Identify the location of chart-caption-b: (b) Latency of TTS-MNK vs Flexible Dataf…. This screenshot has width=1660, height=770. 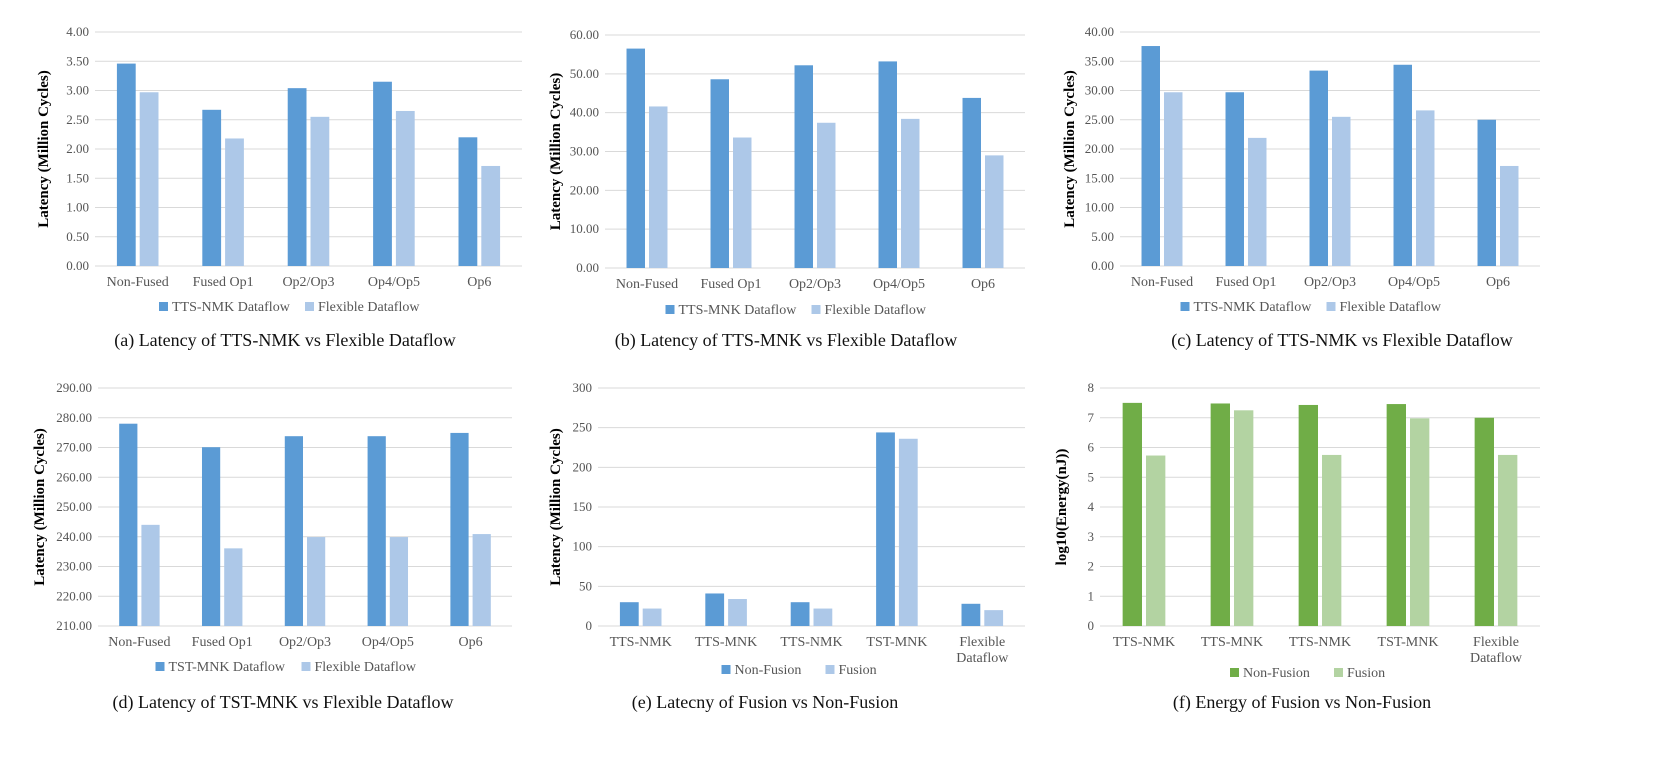
(786, 340).